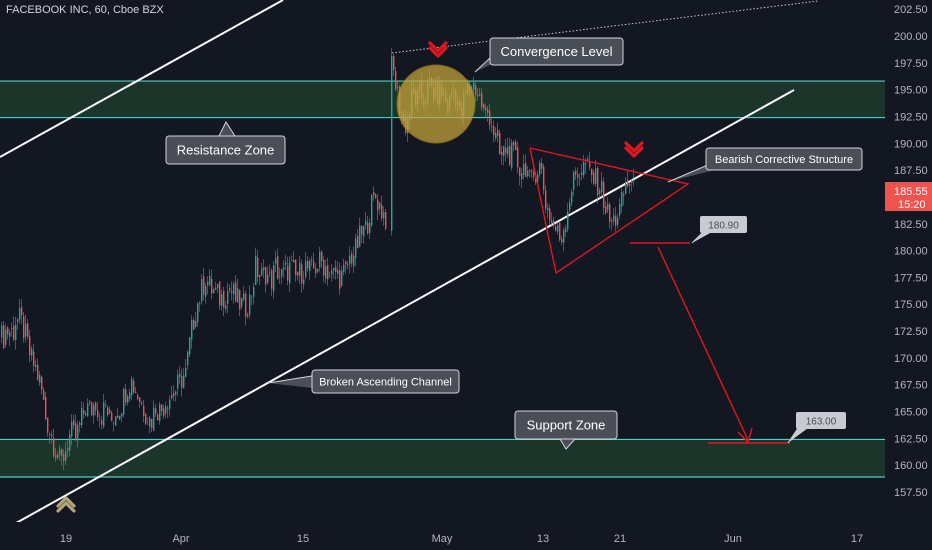 The image size is (932, 550). I want to click on y-tick-label: 162.50, so click(911, 439).